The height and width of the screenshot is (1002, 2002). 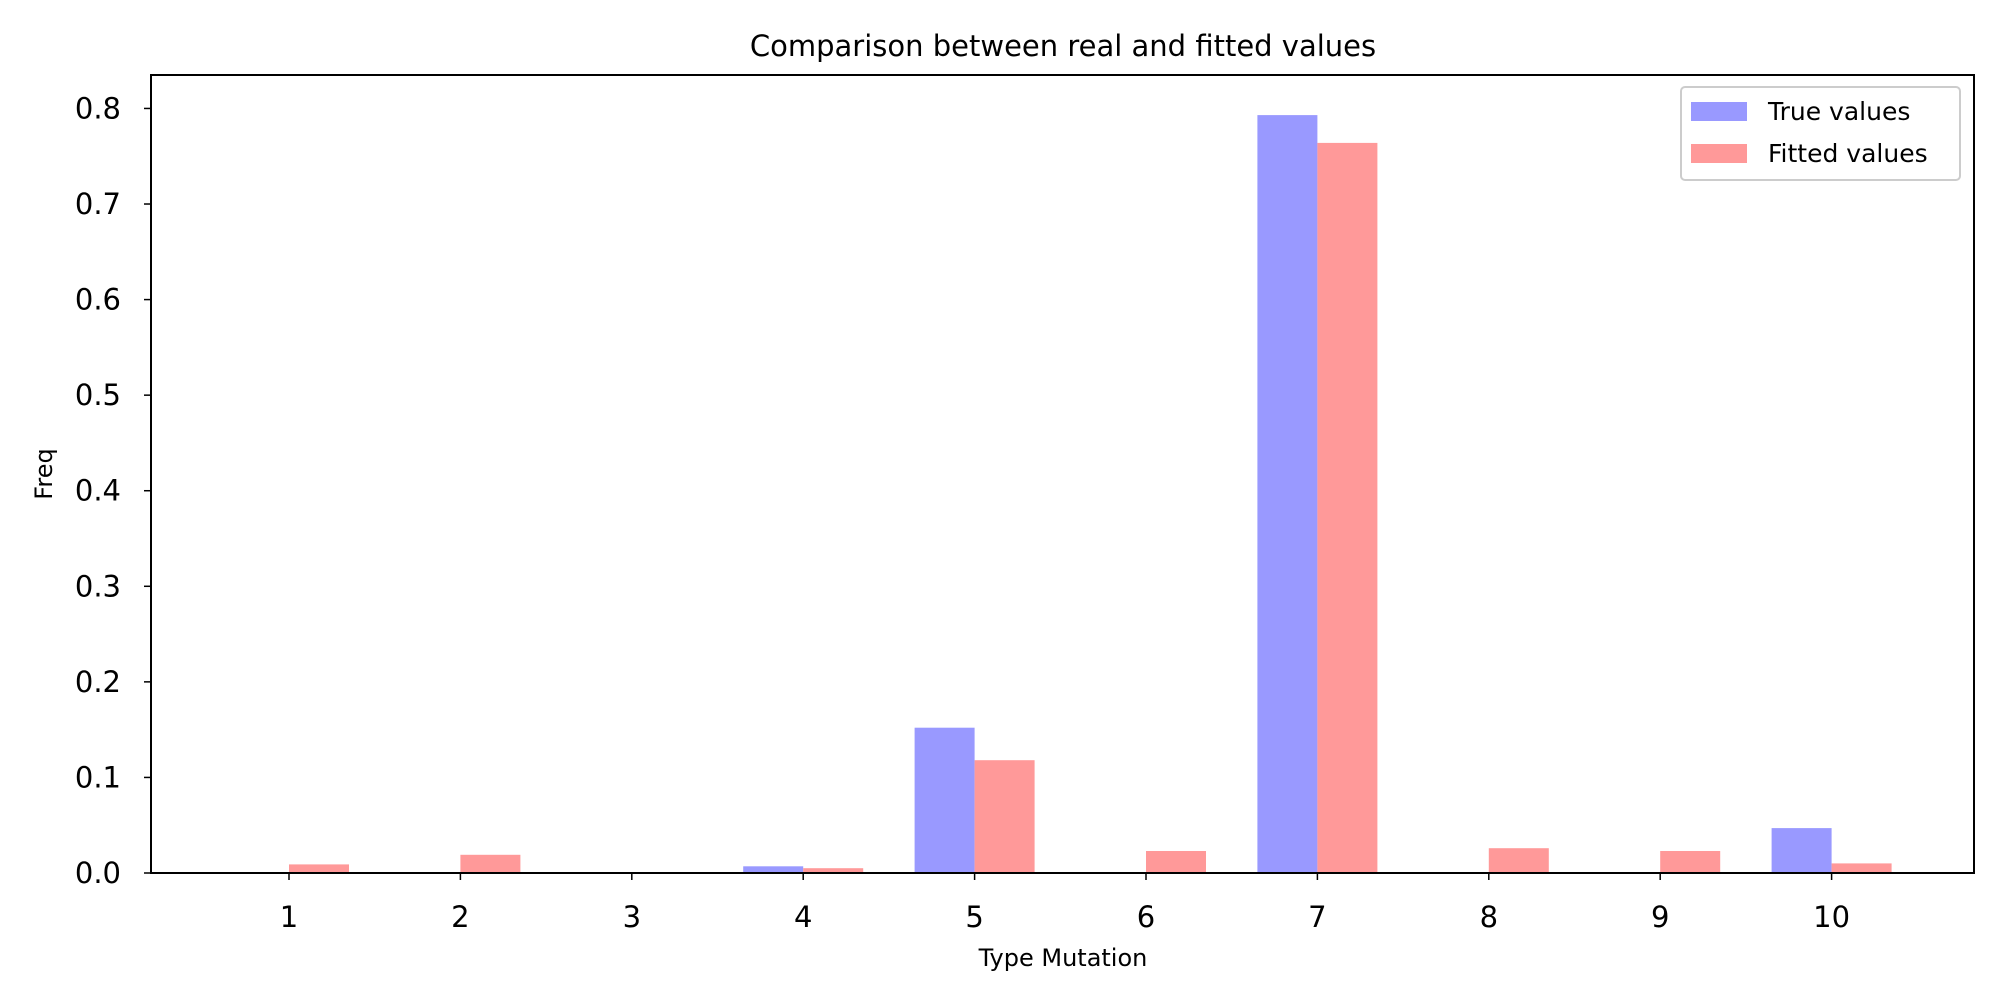 I want to click on y-tick-label: 0.0, so click(x=98, y=873).